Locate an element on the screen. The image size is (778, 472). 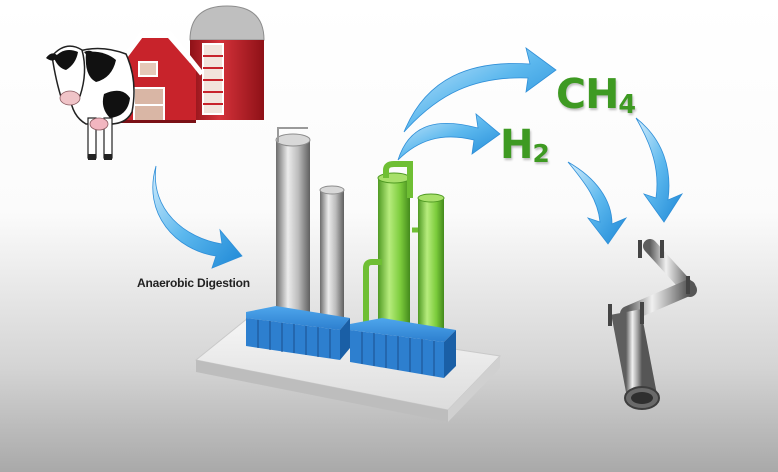
silo-icon is located at coordinates (227, 62).